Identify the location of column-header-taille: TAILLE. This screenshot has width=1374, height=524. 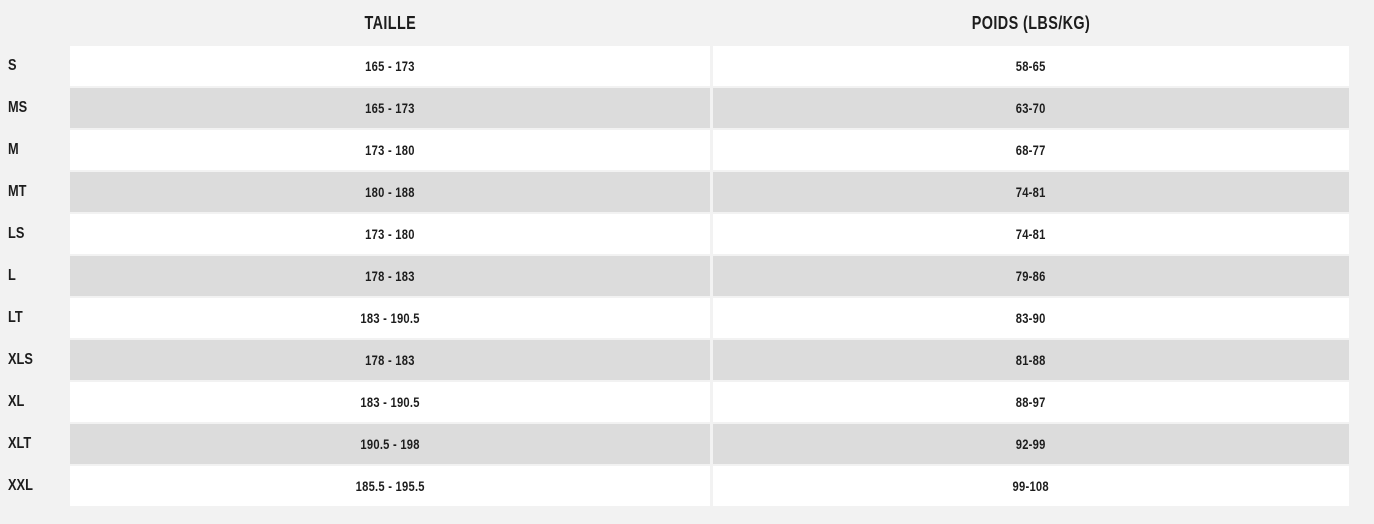
(390, 23).